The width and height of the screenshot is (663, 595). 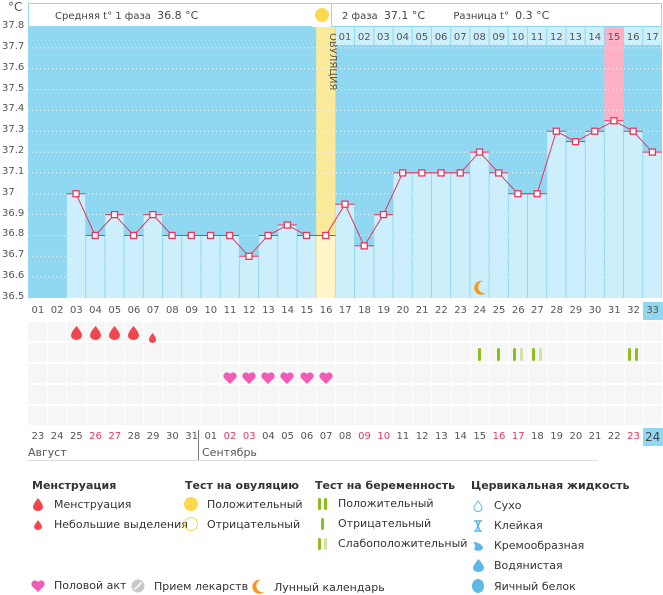 I want to click on y-tick-label: 37.6, so click(x=13, y=67).